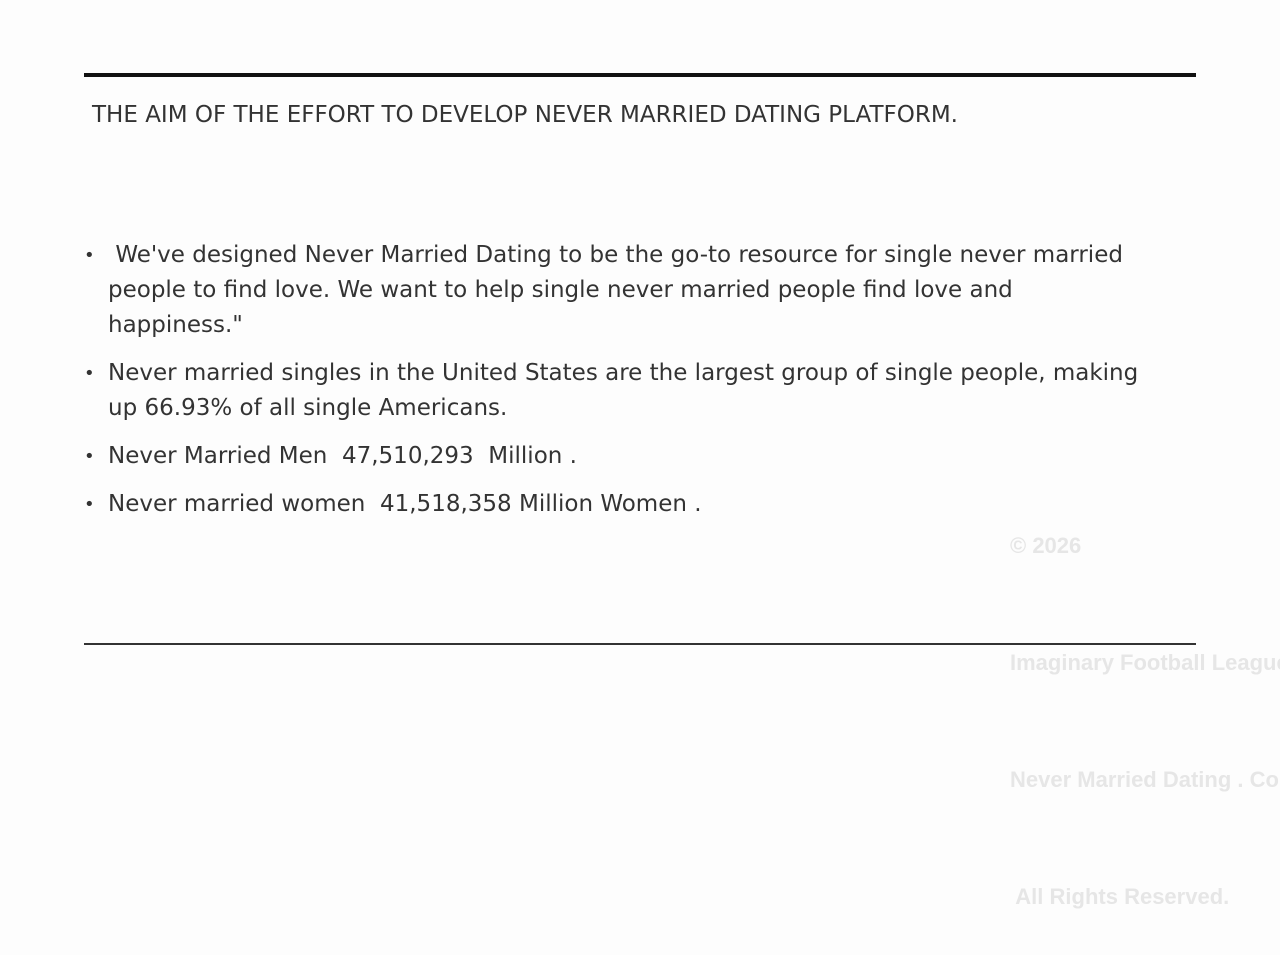 This screenshot has height=955, width=1280. Describe the element at coordinates (614, 456) in the screenshot. I see `bullet: Never Married Men 47,510,293 Million .` at that location.